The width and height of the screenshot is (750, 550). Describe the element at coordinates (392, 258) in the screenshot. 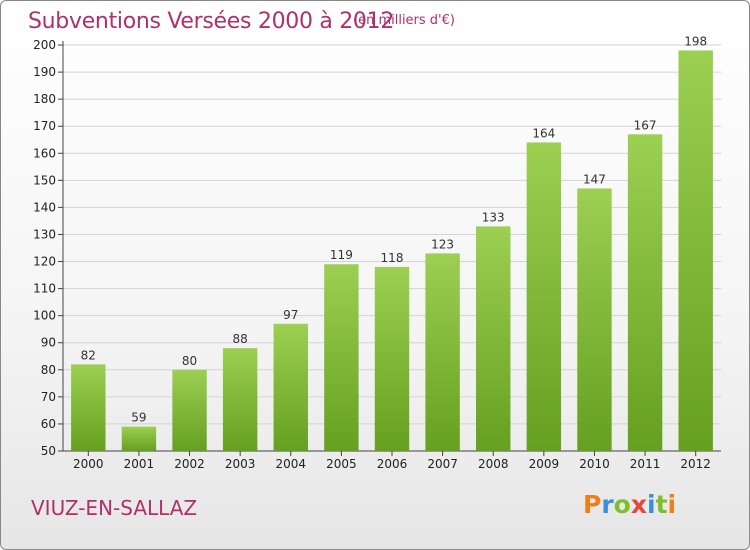

I see `bar-value-label: 118` at that location.